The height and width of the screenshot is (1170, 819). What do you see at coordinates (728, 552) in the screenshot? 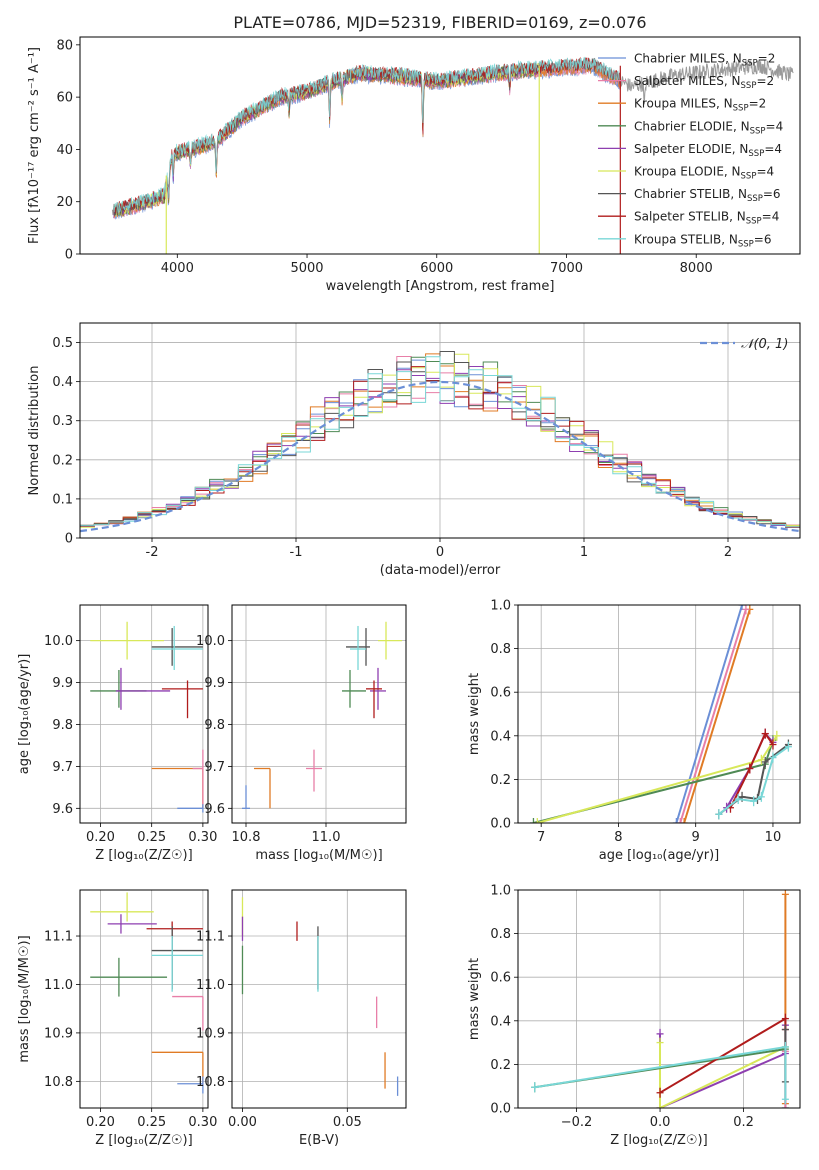
I see `x-tick-label: 2` at bounding box center [728, 552].